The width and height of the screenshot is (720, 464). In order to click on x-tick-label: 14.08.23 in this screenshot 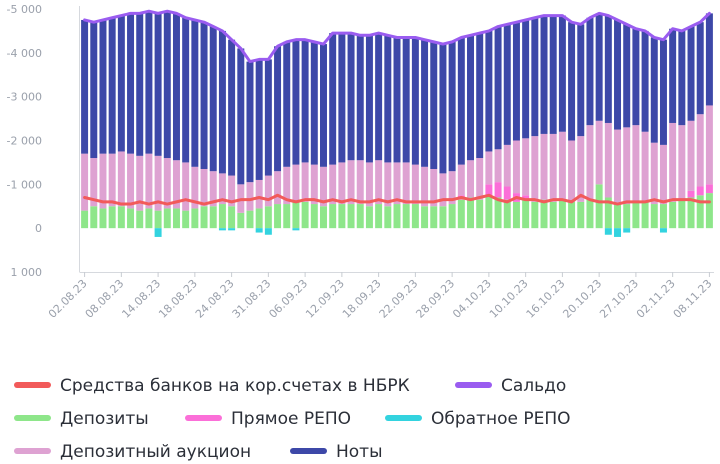, I will do `click(141, 299)`.